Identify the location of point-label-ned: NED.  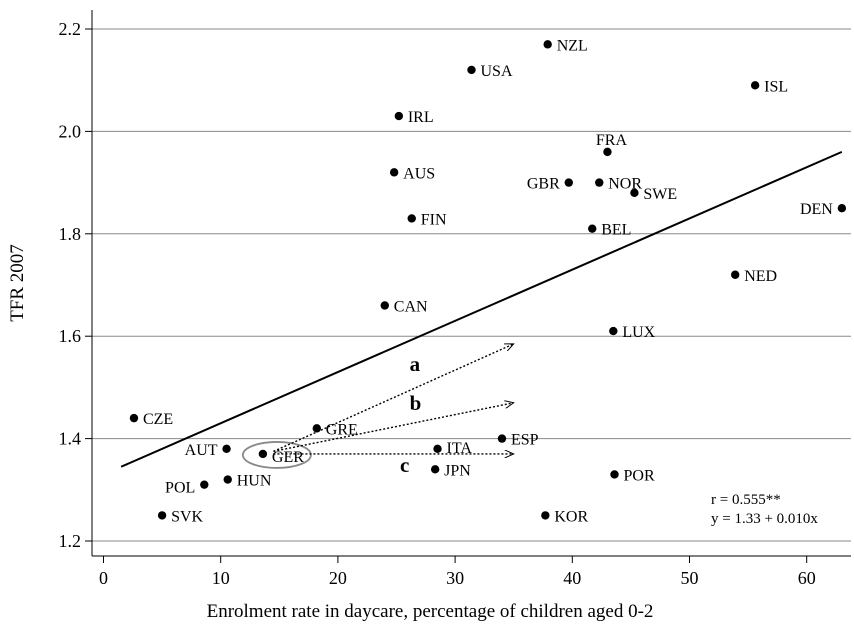
(760, 276).